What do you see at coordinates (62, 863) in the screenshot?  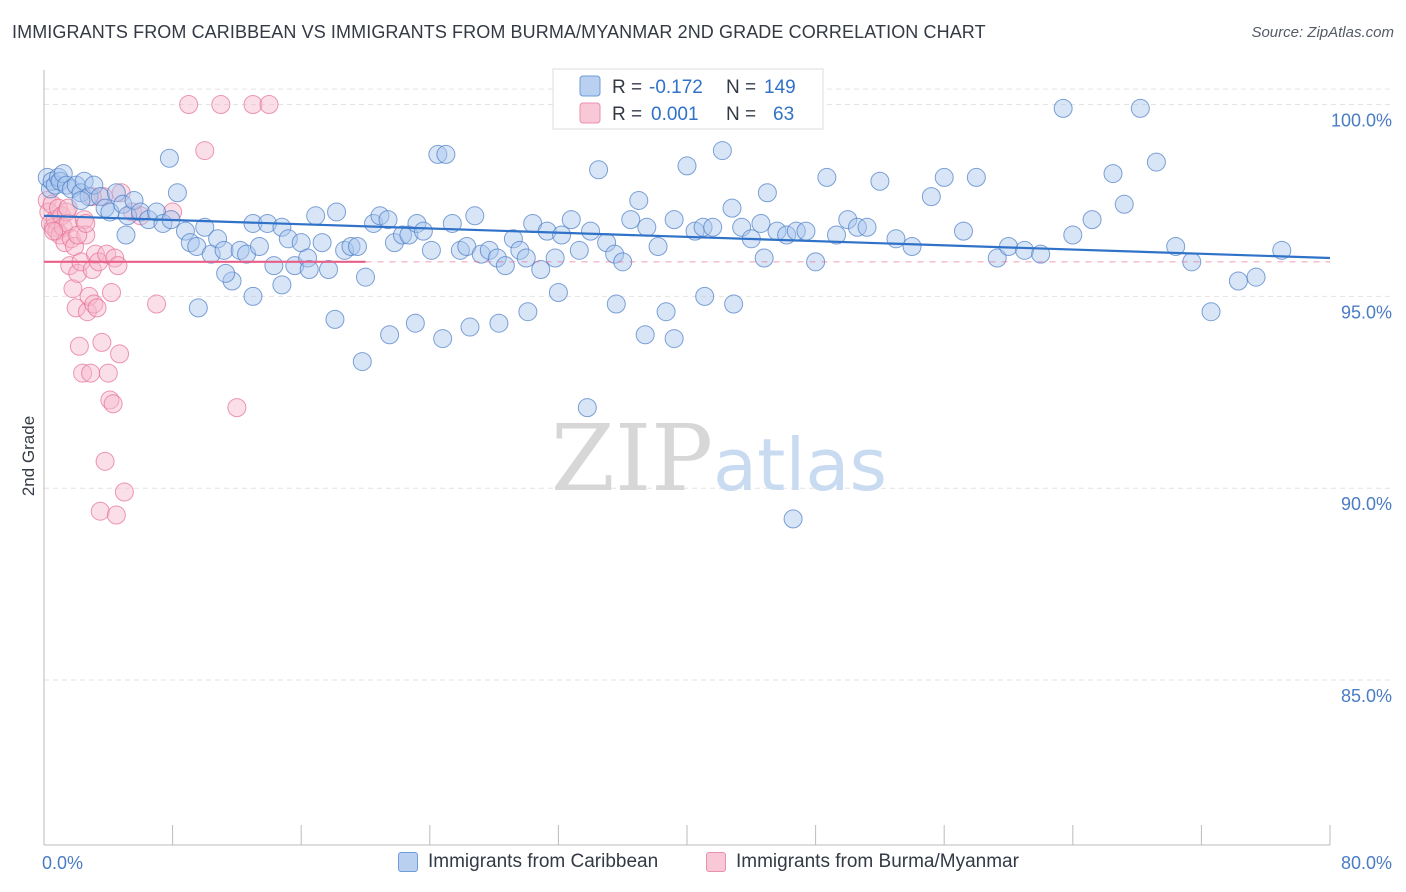 I see `x-tick-label-0: 0.0%` at bounding box center [62, 863].